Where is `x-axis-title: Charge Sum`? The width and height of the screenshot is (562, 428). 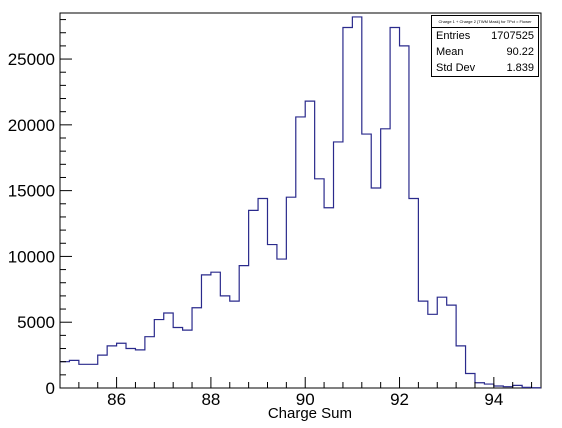
x-axis-title: Charge Sum is located at coordinates (310, 413).